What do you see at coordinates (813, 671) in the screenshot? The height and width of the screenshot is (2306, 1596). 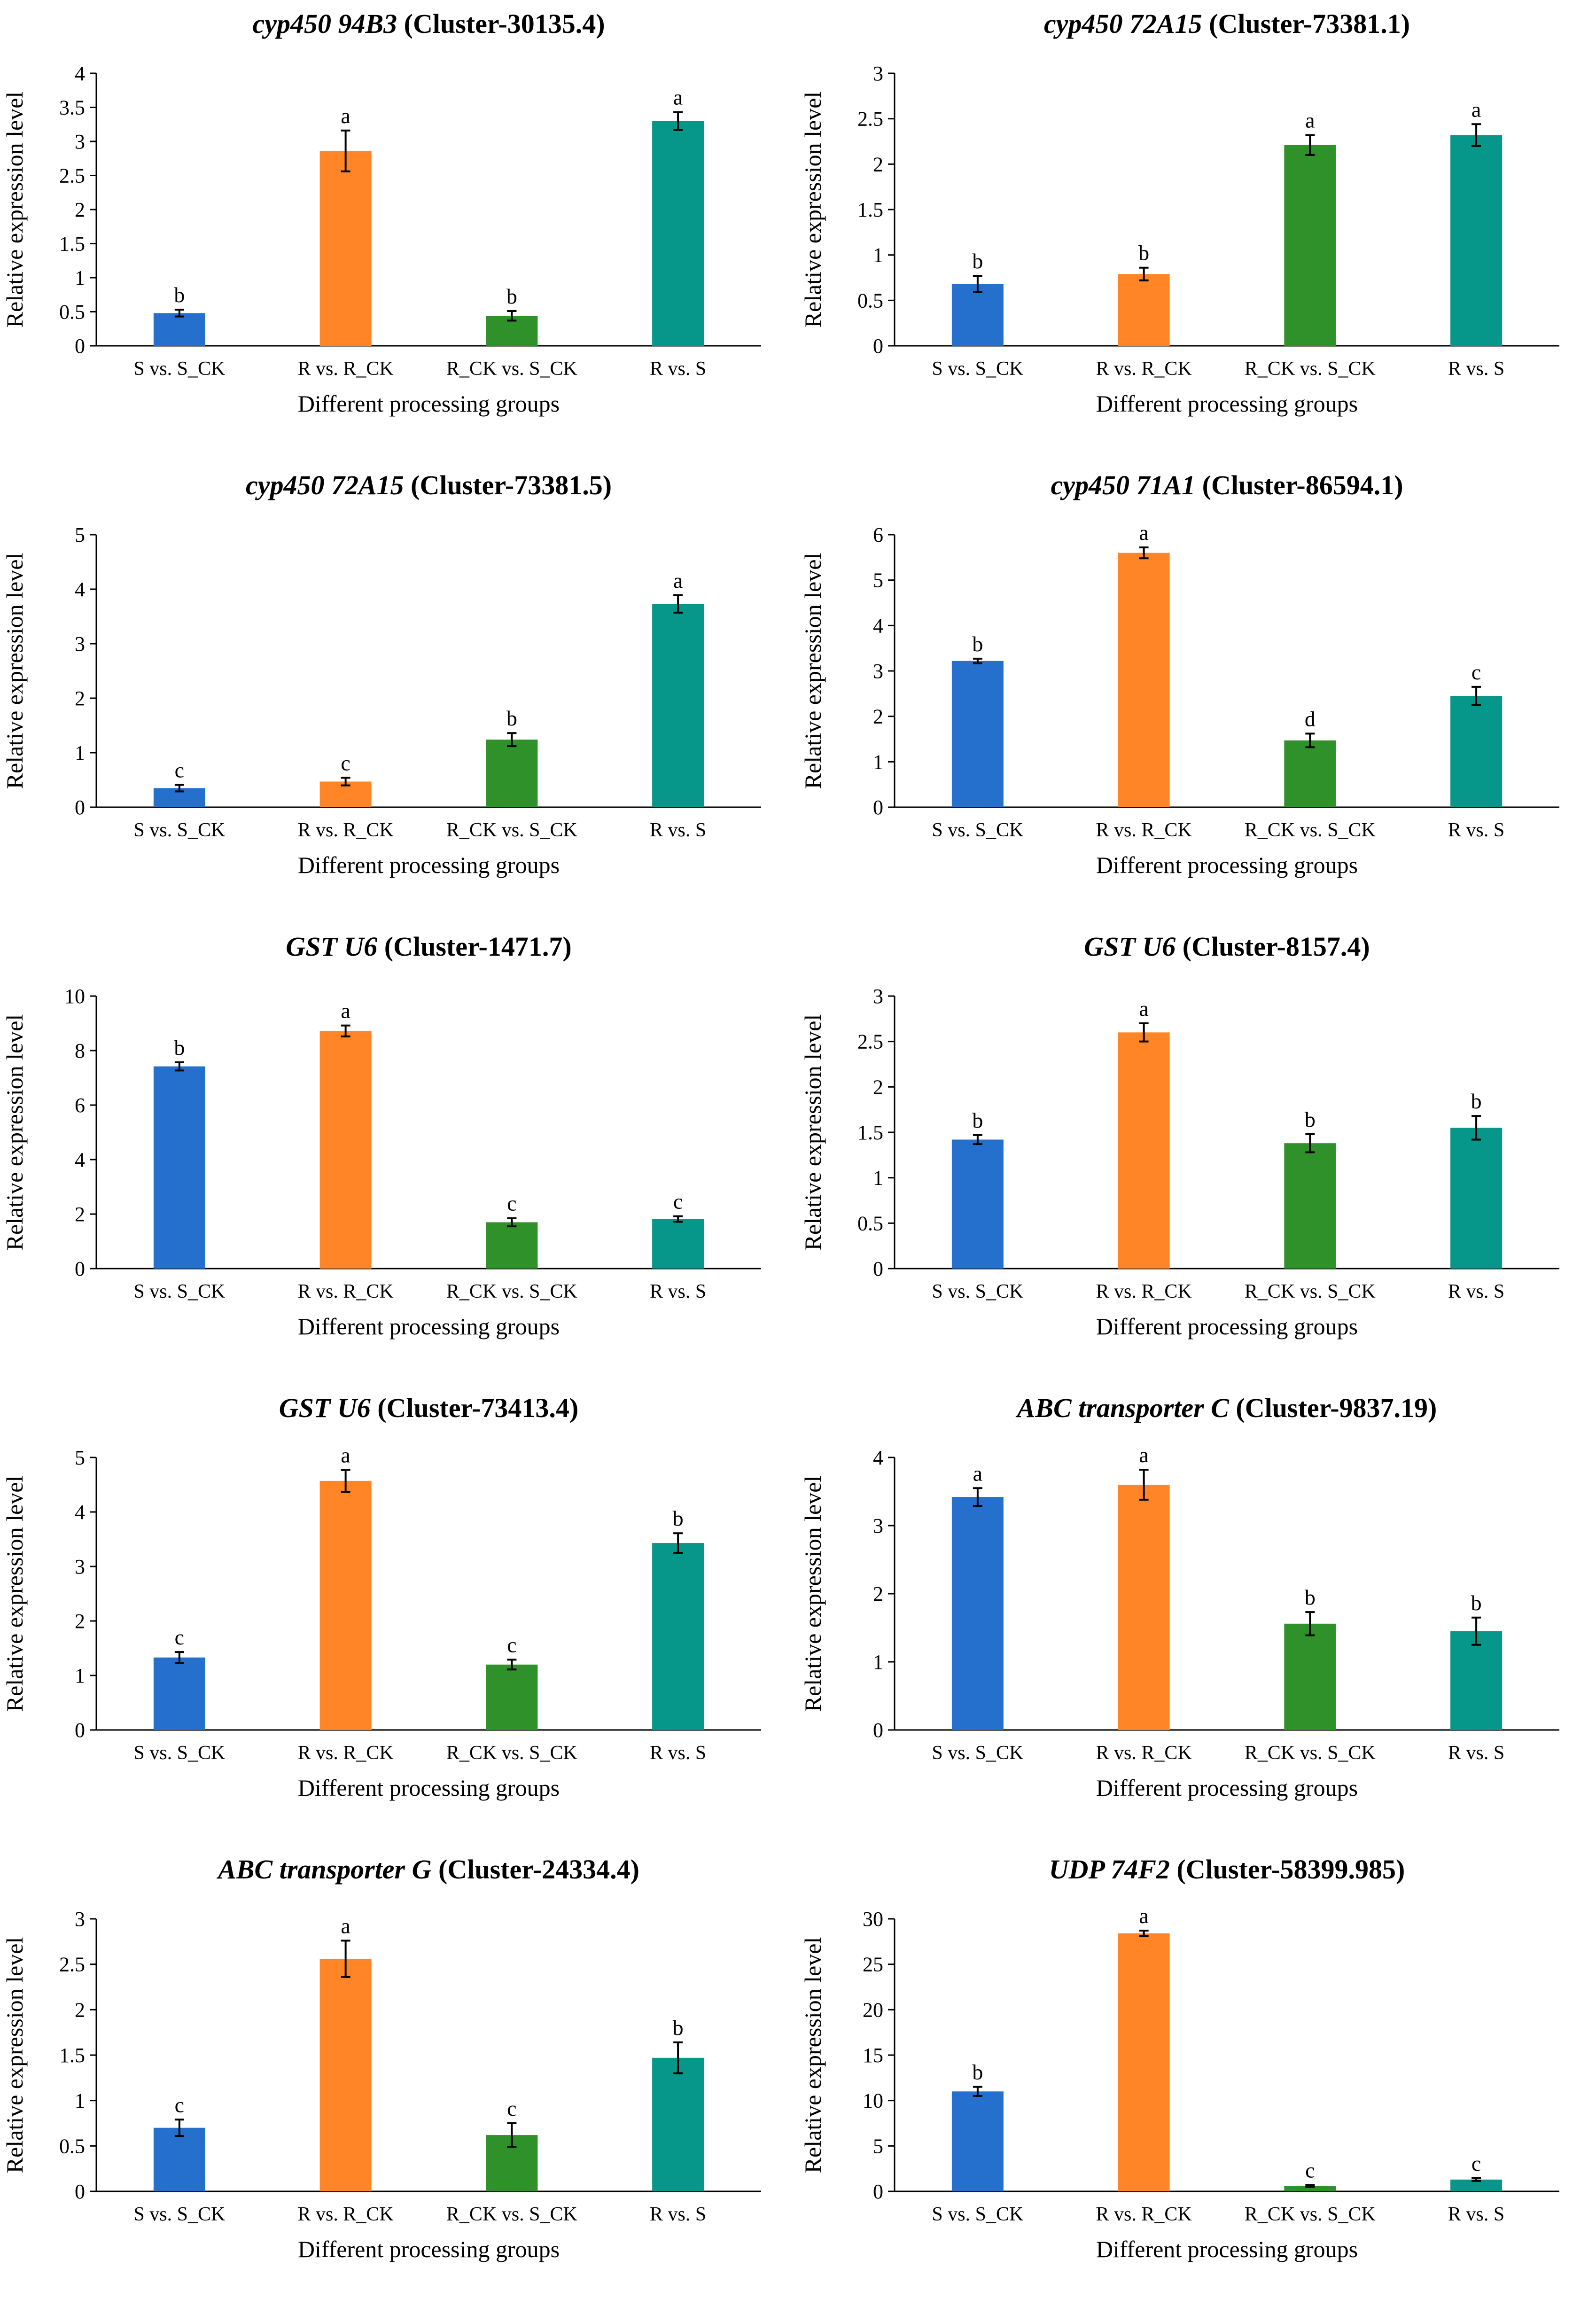 I see `y-axis-title-4: Relative expression level` at bounding box center [813, 671].